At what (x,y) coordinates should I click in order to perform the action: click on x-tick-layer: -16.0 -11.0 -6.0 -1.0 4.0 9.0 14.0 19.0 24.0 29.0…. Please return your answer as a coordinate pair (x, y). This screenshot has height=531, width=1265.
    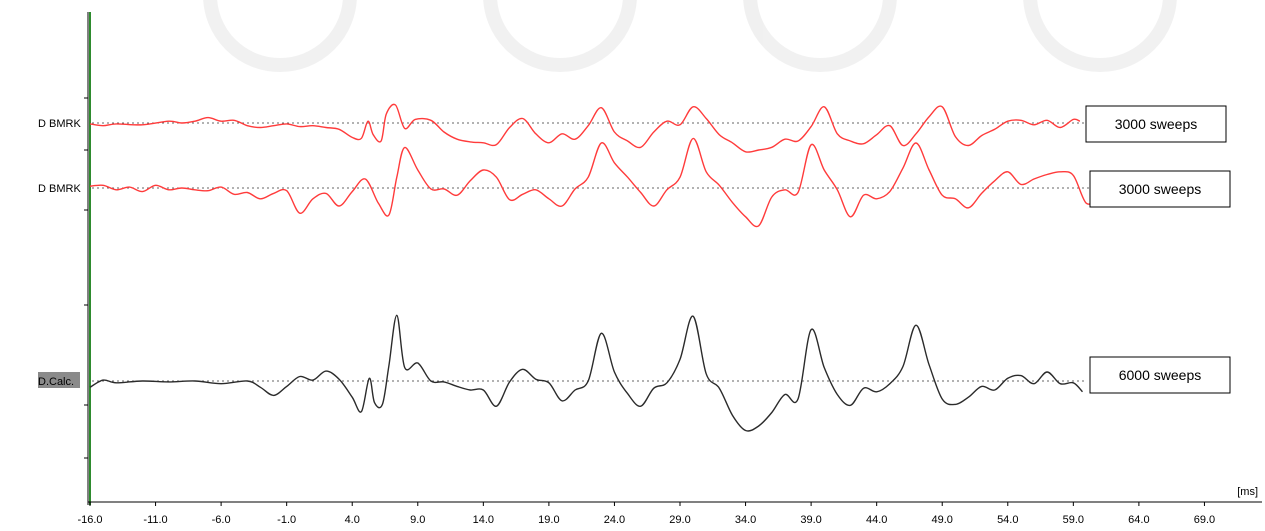
    Looking at the image, I should click on (667, 506).